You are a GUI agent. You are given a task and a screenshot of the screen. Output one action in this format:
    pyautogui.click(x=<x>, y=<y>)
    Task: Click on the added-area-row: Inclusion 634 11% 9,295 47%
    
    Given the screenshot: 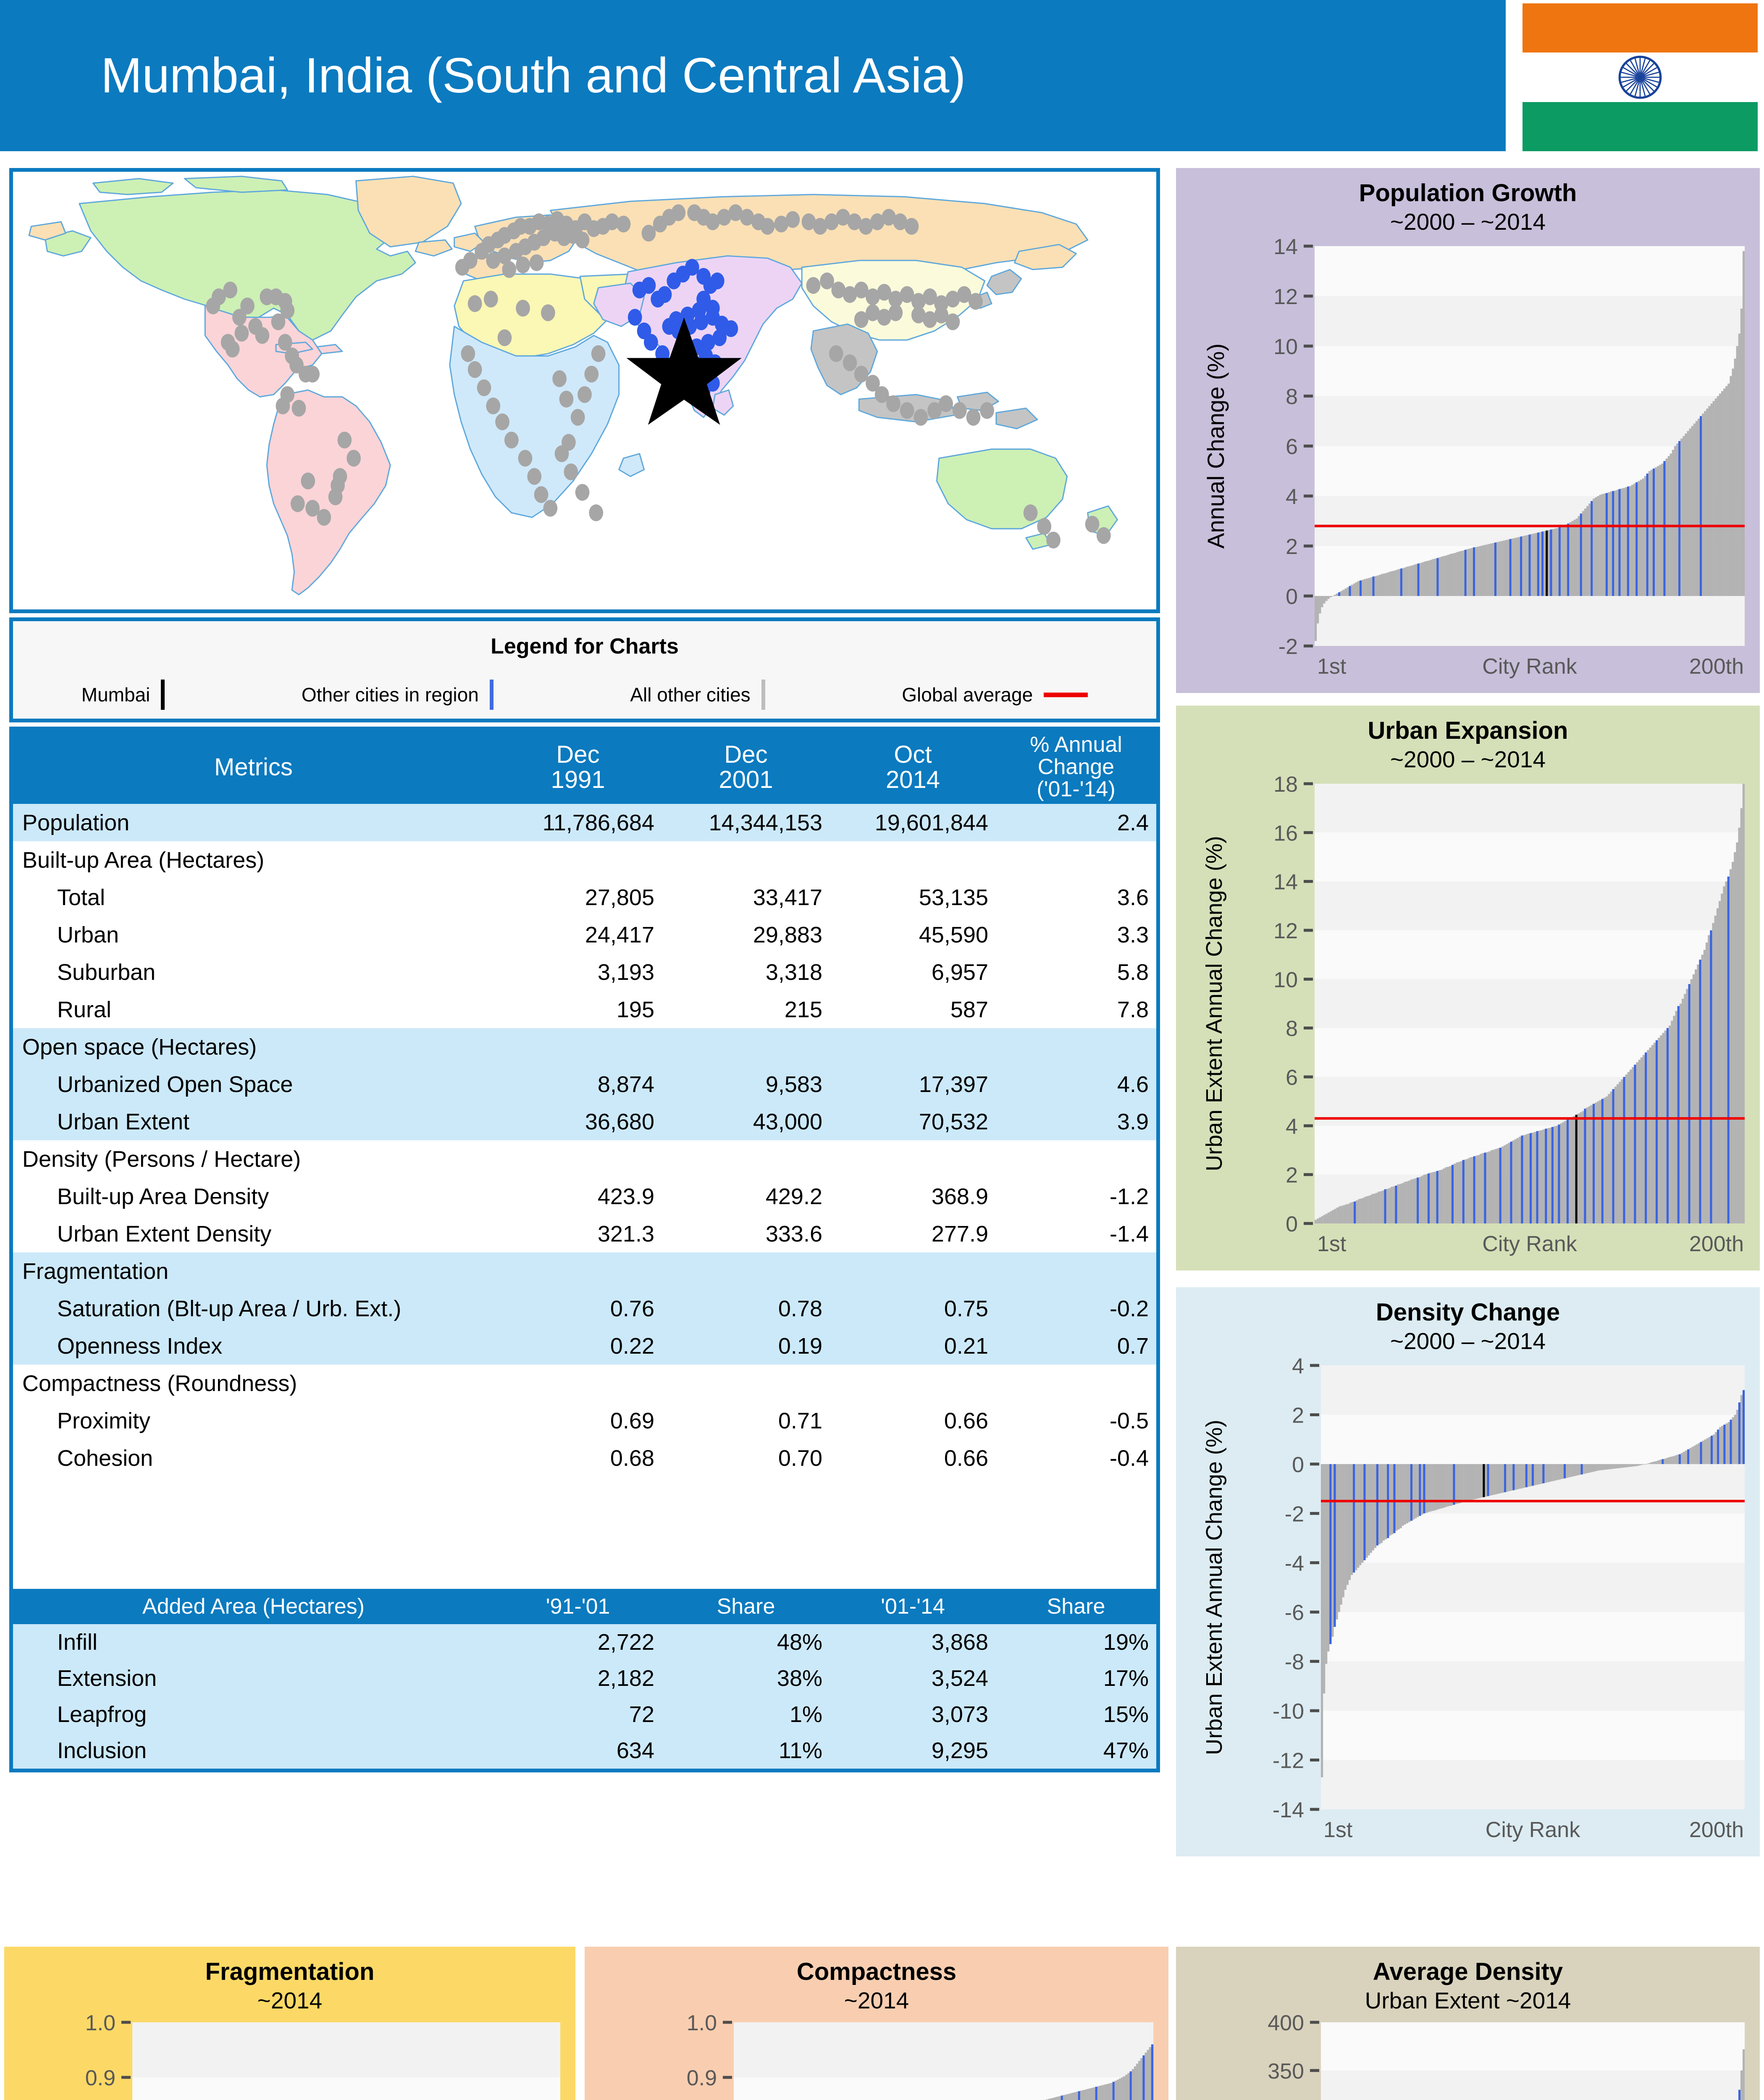 What is the action you would take?
    pyautogui.click(x=584, y=1750)
    